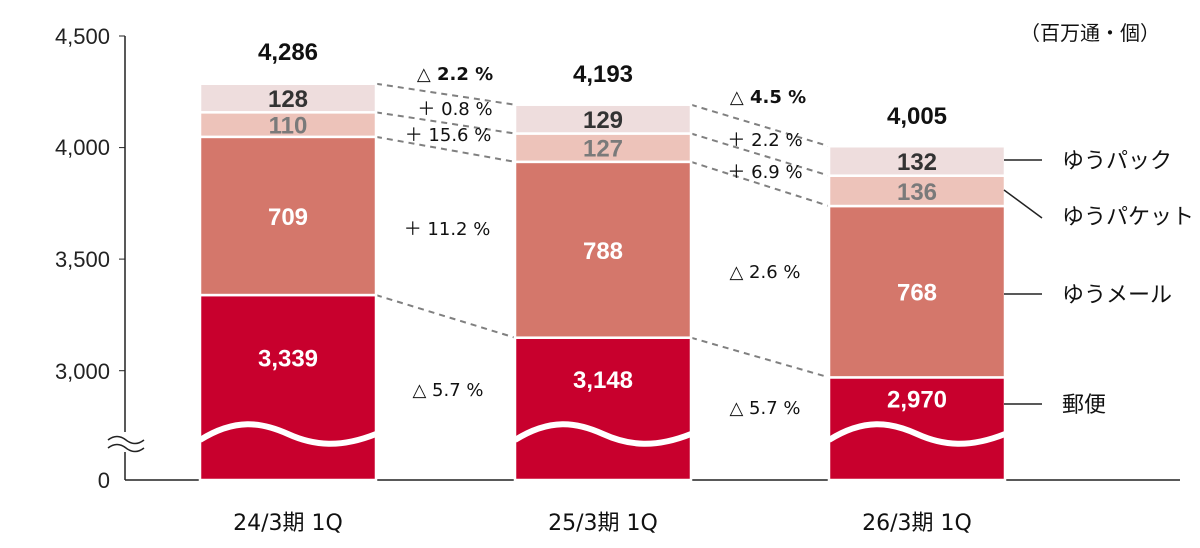  What do you see at coordinates (603, 523) in the screenshot?
I see `x-category-label: 25/3期 1Q` at bounding box center [603, 523].